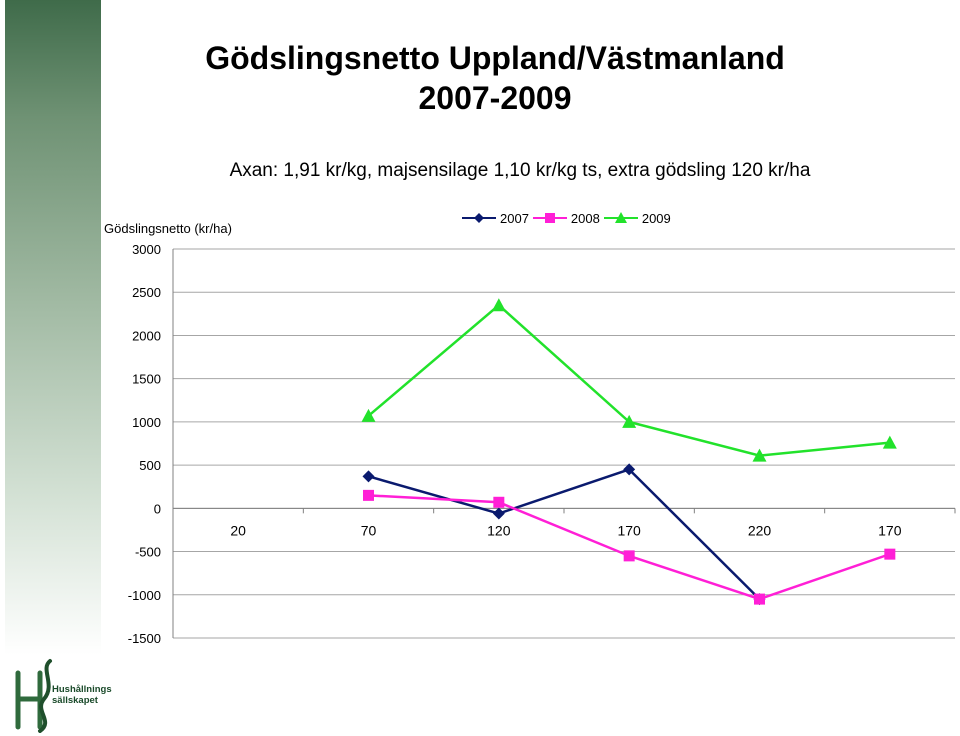 The image size is (960, 736). What do you see at coordinates (144, 595) in the screenshot?
I see `y-tick-label: -1000` at bounding box center [144, 595].